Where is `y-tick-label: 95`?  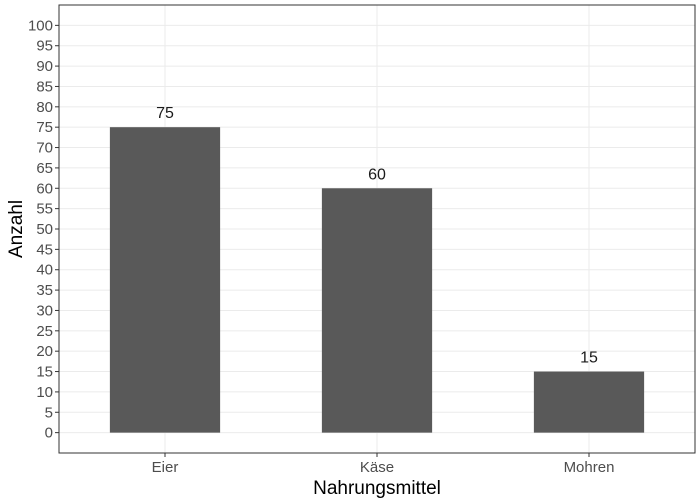 y-tick-label: 95 is located at coordinates (44, 46).